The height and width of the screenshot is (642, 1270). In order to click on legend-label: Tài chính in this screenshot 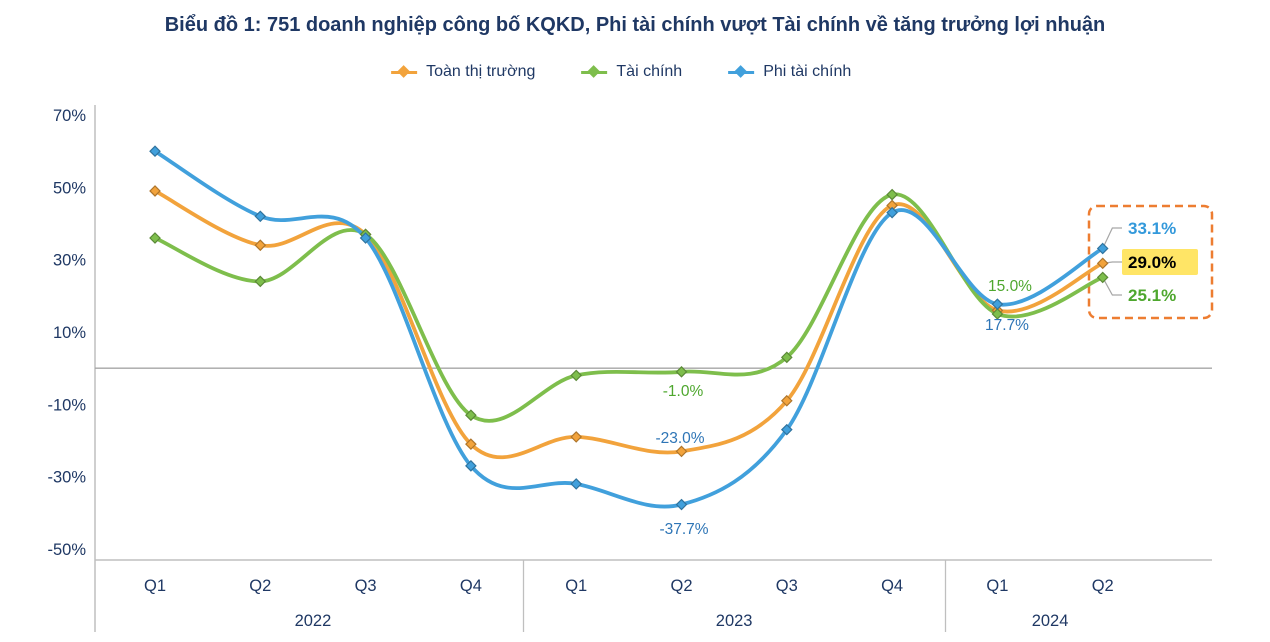, I will do `click(649, 71)`.